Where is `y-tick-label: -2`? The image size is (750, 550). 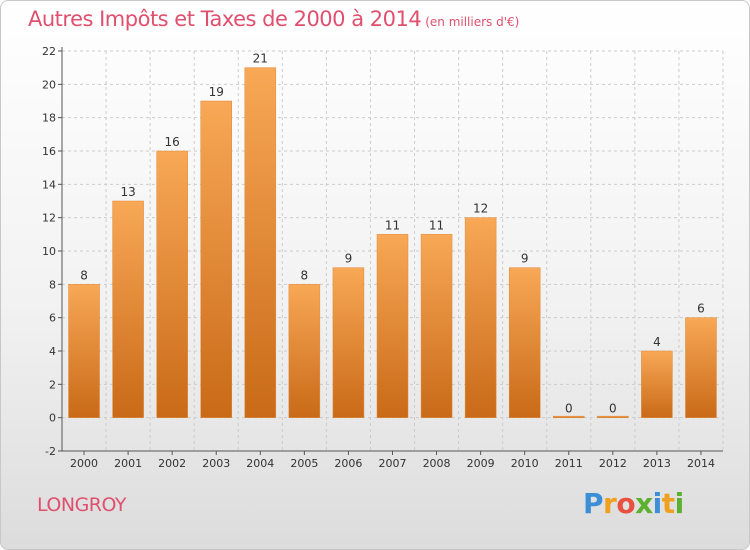 y-tick-label: -2 is located at coordinates (50, 451).